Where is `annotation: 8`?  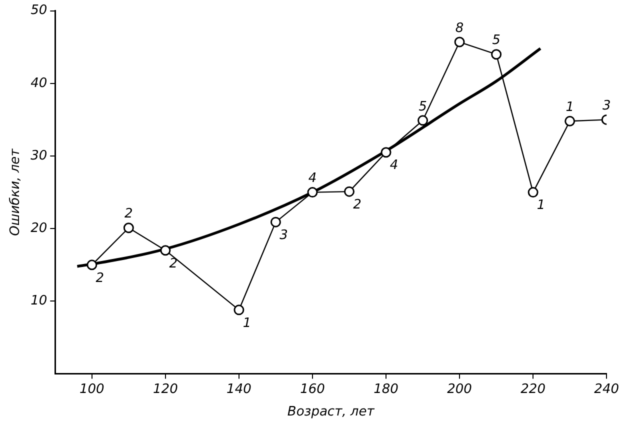
annotation: 8 is located at coordinates (459, 28).